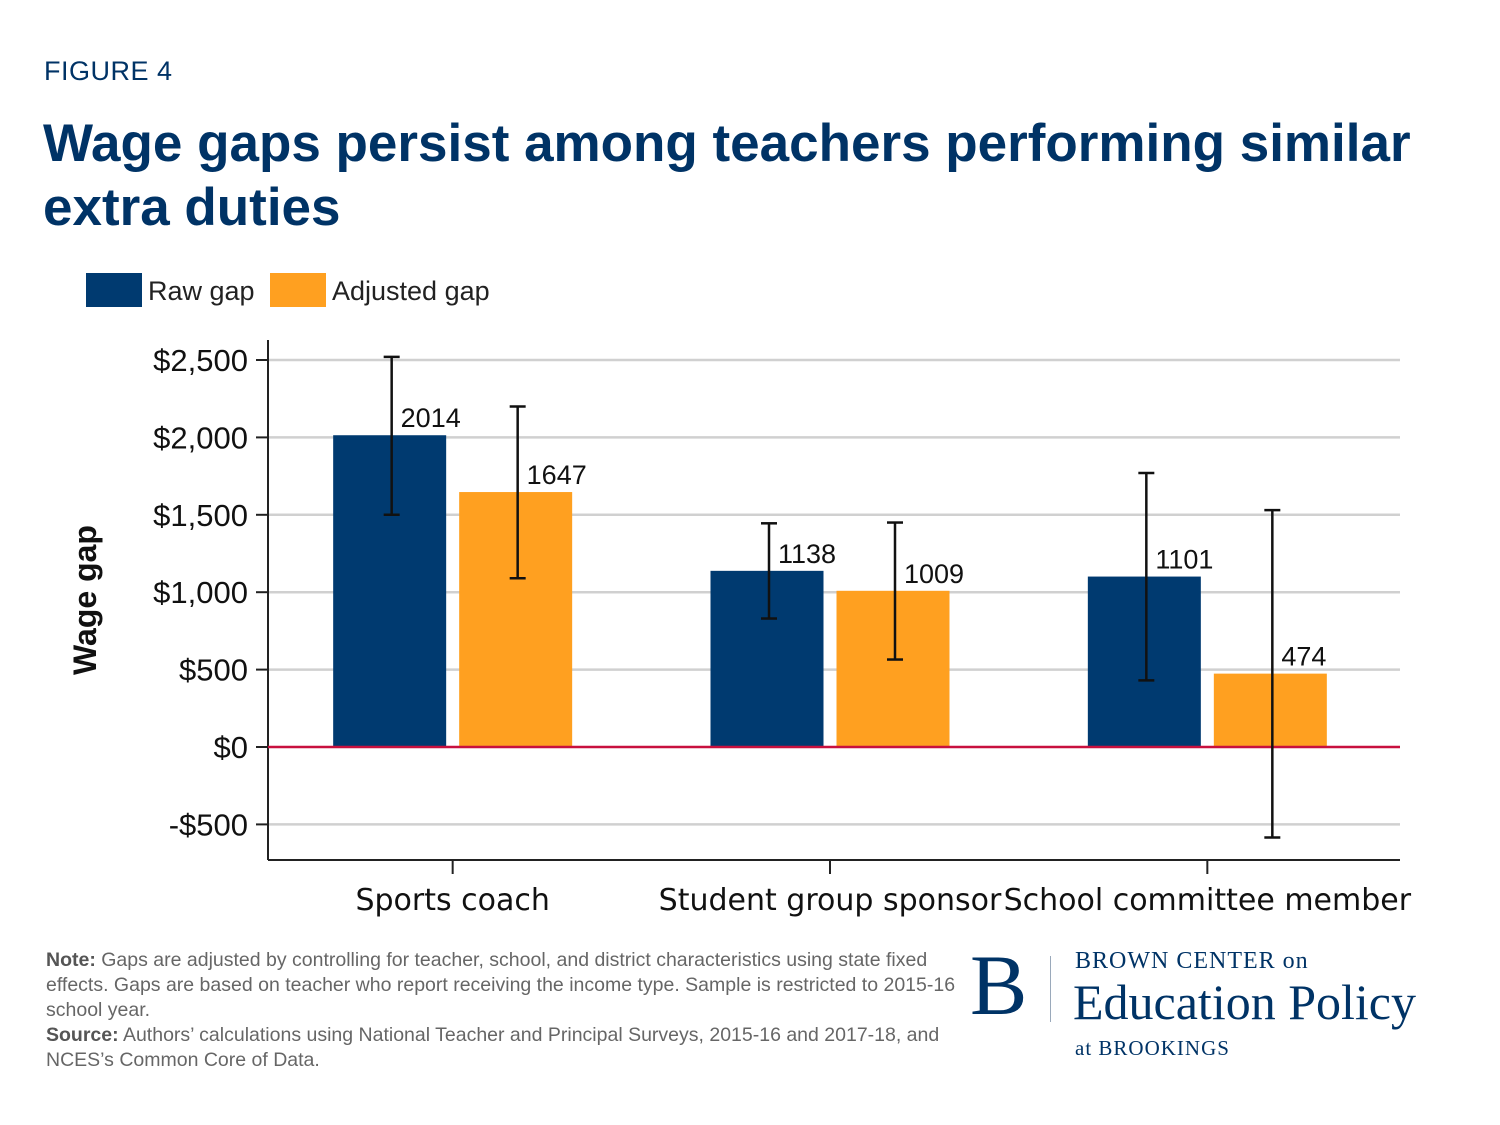  What do you see at coordinates (71, 960) in the screenshot?
I see `note-label: Note:` at bounding box center [71, 960].